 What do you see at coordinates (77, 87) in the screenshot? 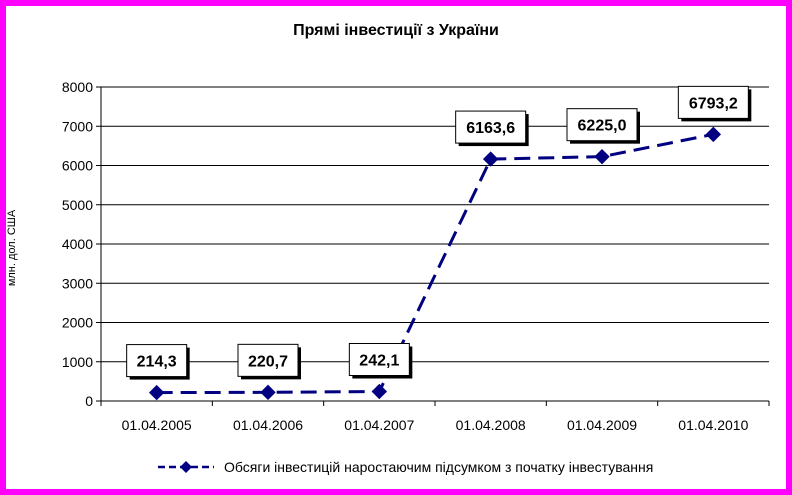
I see `y-tick-label: 8000` at bounding box center [77, 87].